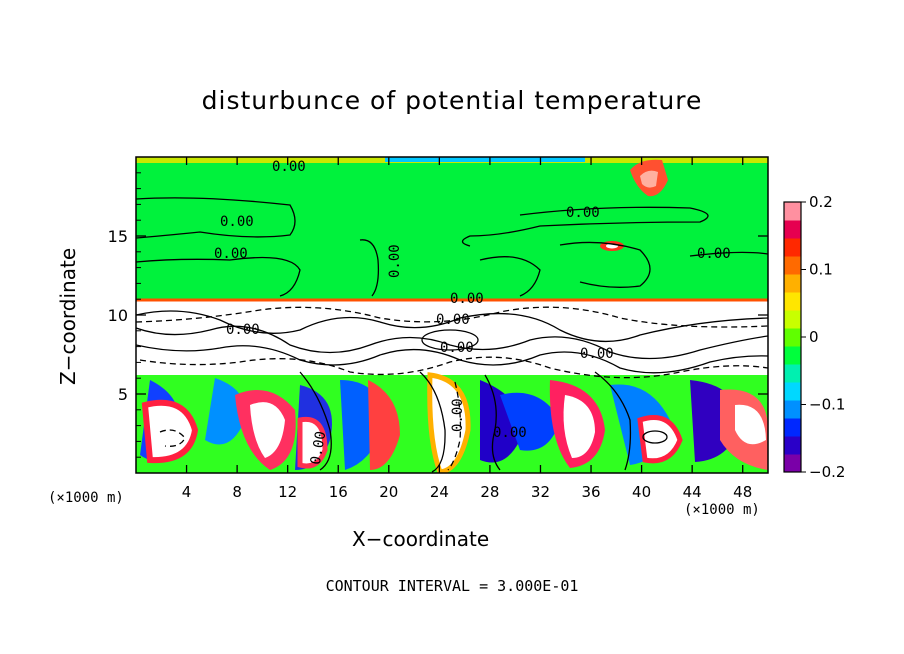  Describe the element at coordinates (540, 492) in the screenshot. I see `x-tick-label: 32` at that location.